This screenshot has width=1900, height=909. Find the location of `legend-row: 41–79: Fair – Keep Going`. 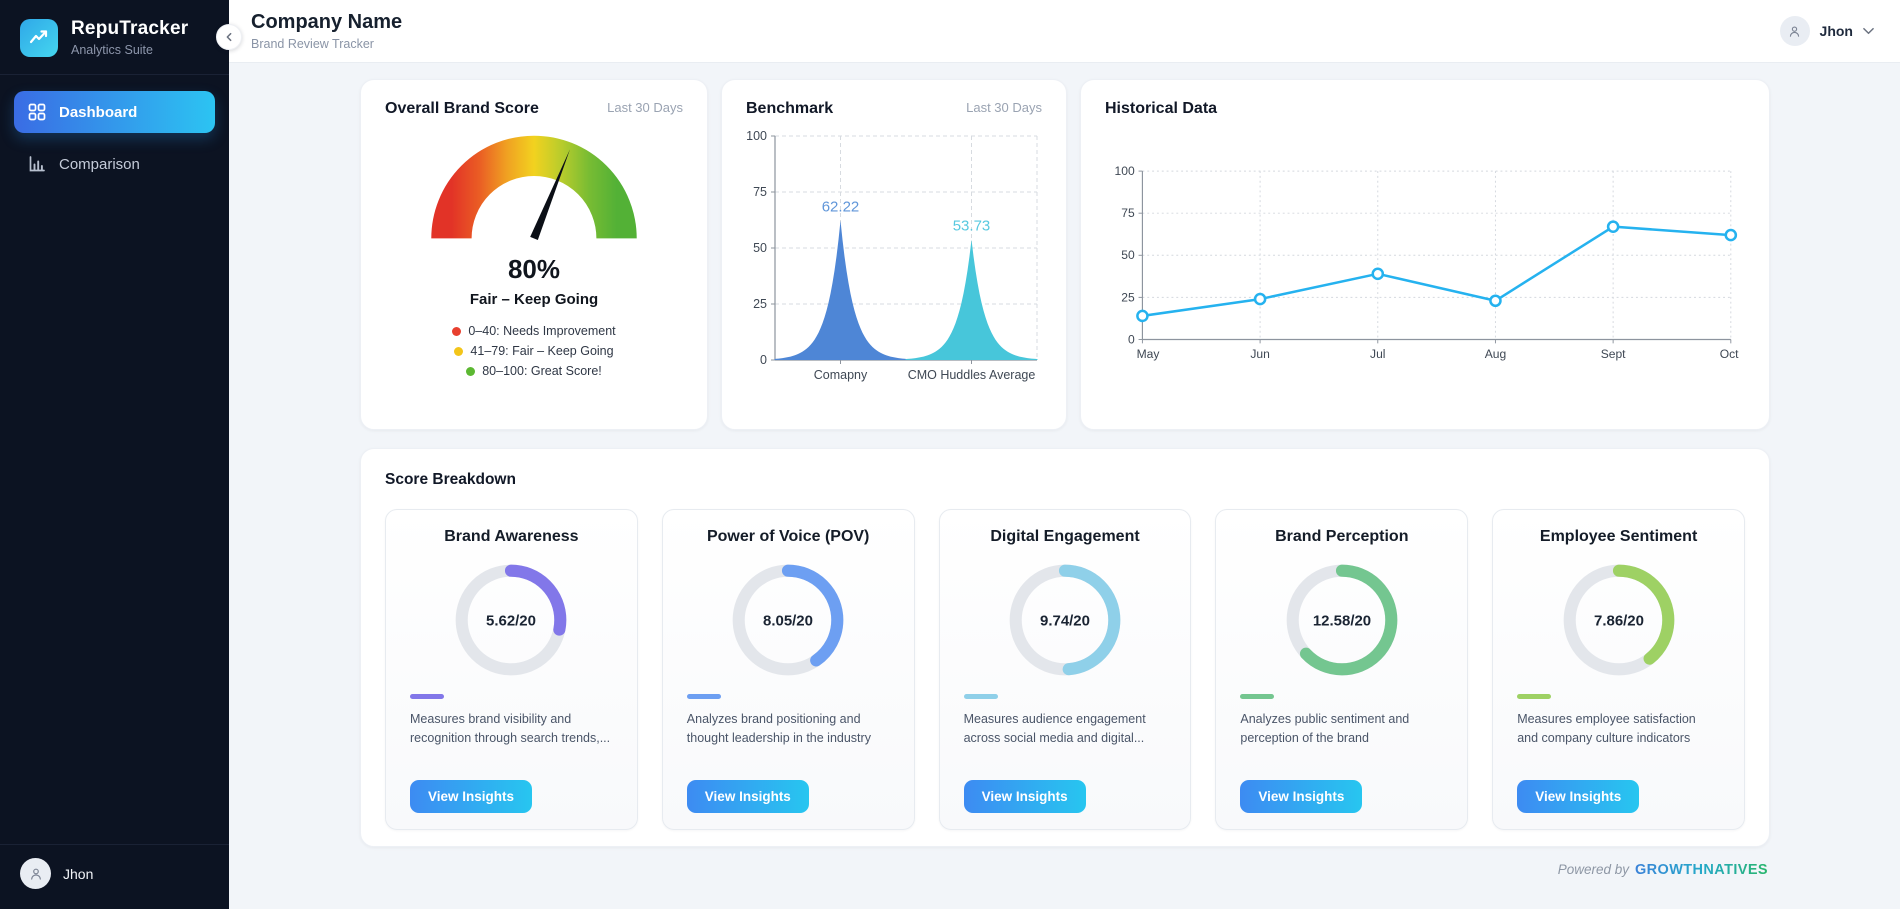

legend-row: 41–79: Fair – Keep Going is located at coordinates (534, 351).